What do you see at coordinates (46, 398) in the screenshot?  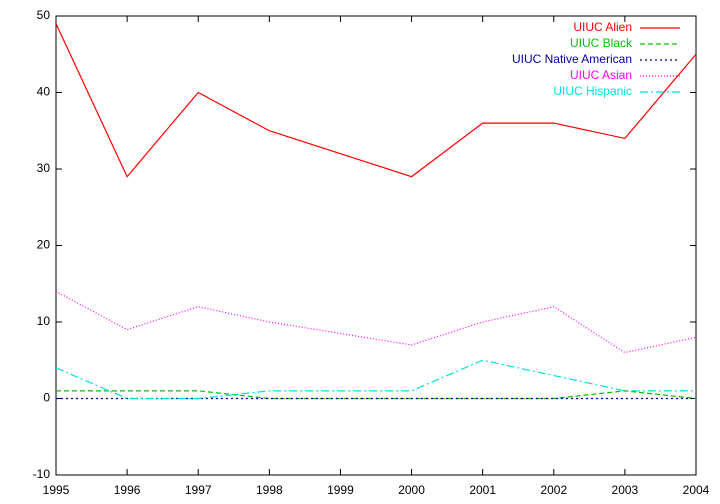 I see `y-tick-label: 0` at bounding box center [46, 398].